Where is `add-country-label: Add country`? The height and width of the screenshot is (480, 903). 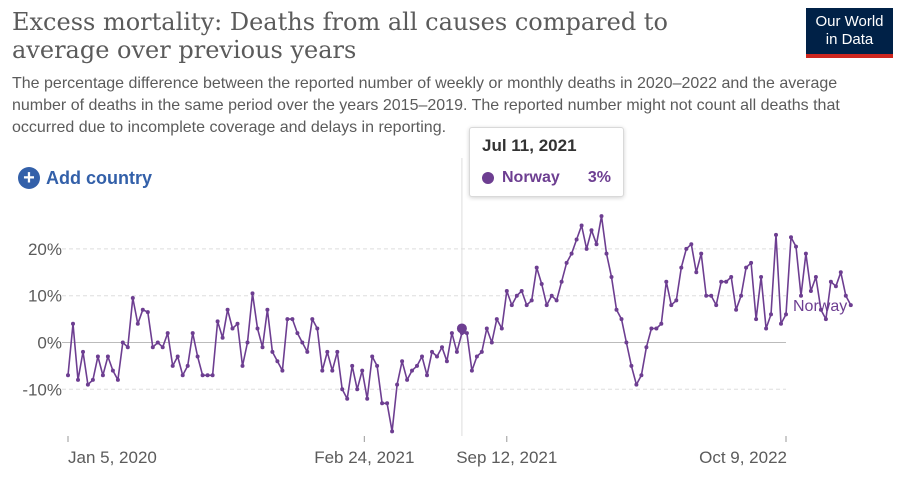 add-country-label: Add country is located at coordinates (99, 177).